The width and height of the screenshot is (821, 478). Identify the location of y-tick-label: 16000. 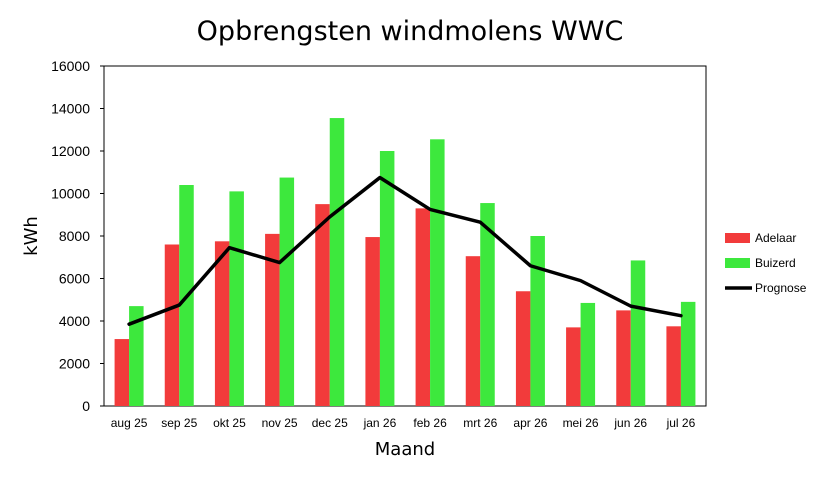
(70, 66).